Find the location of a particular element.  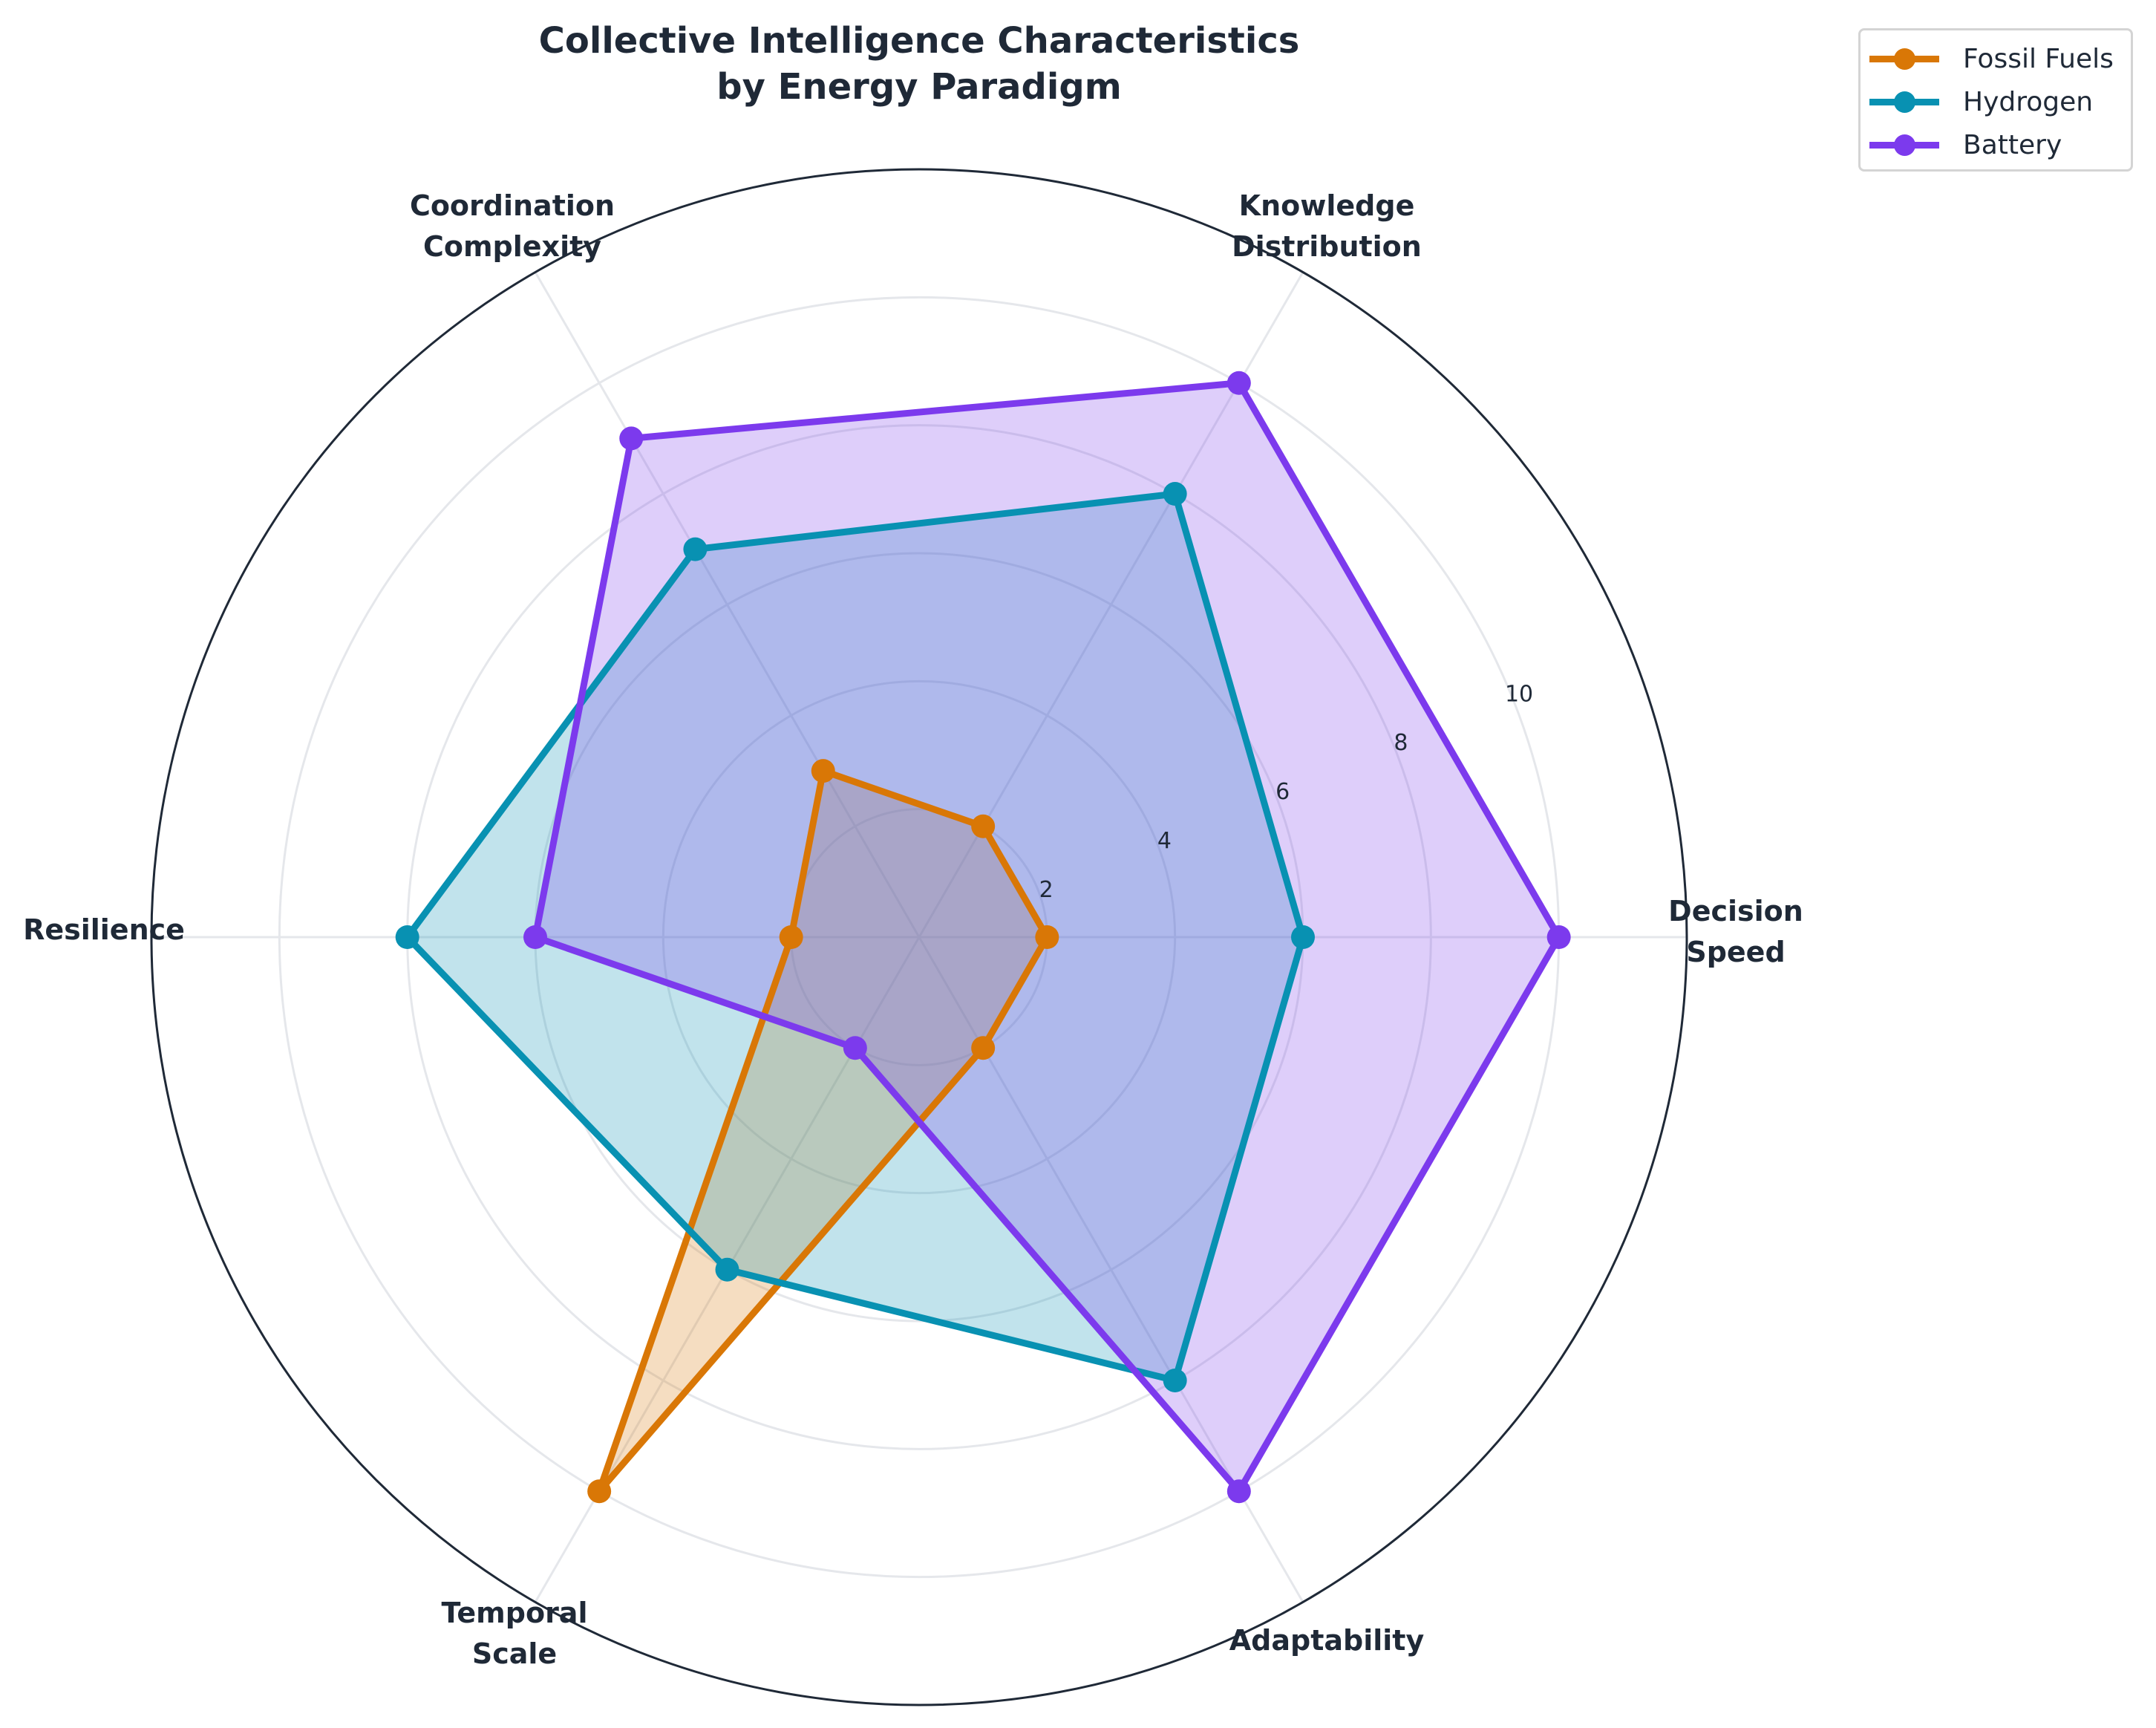

chart-title-line-1: Collective Intelligence Characteristics is located at coordinates (919, 41).